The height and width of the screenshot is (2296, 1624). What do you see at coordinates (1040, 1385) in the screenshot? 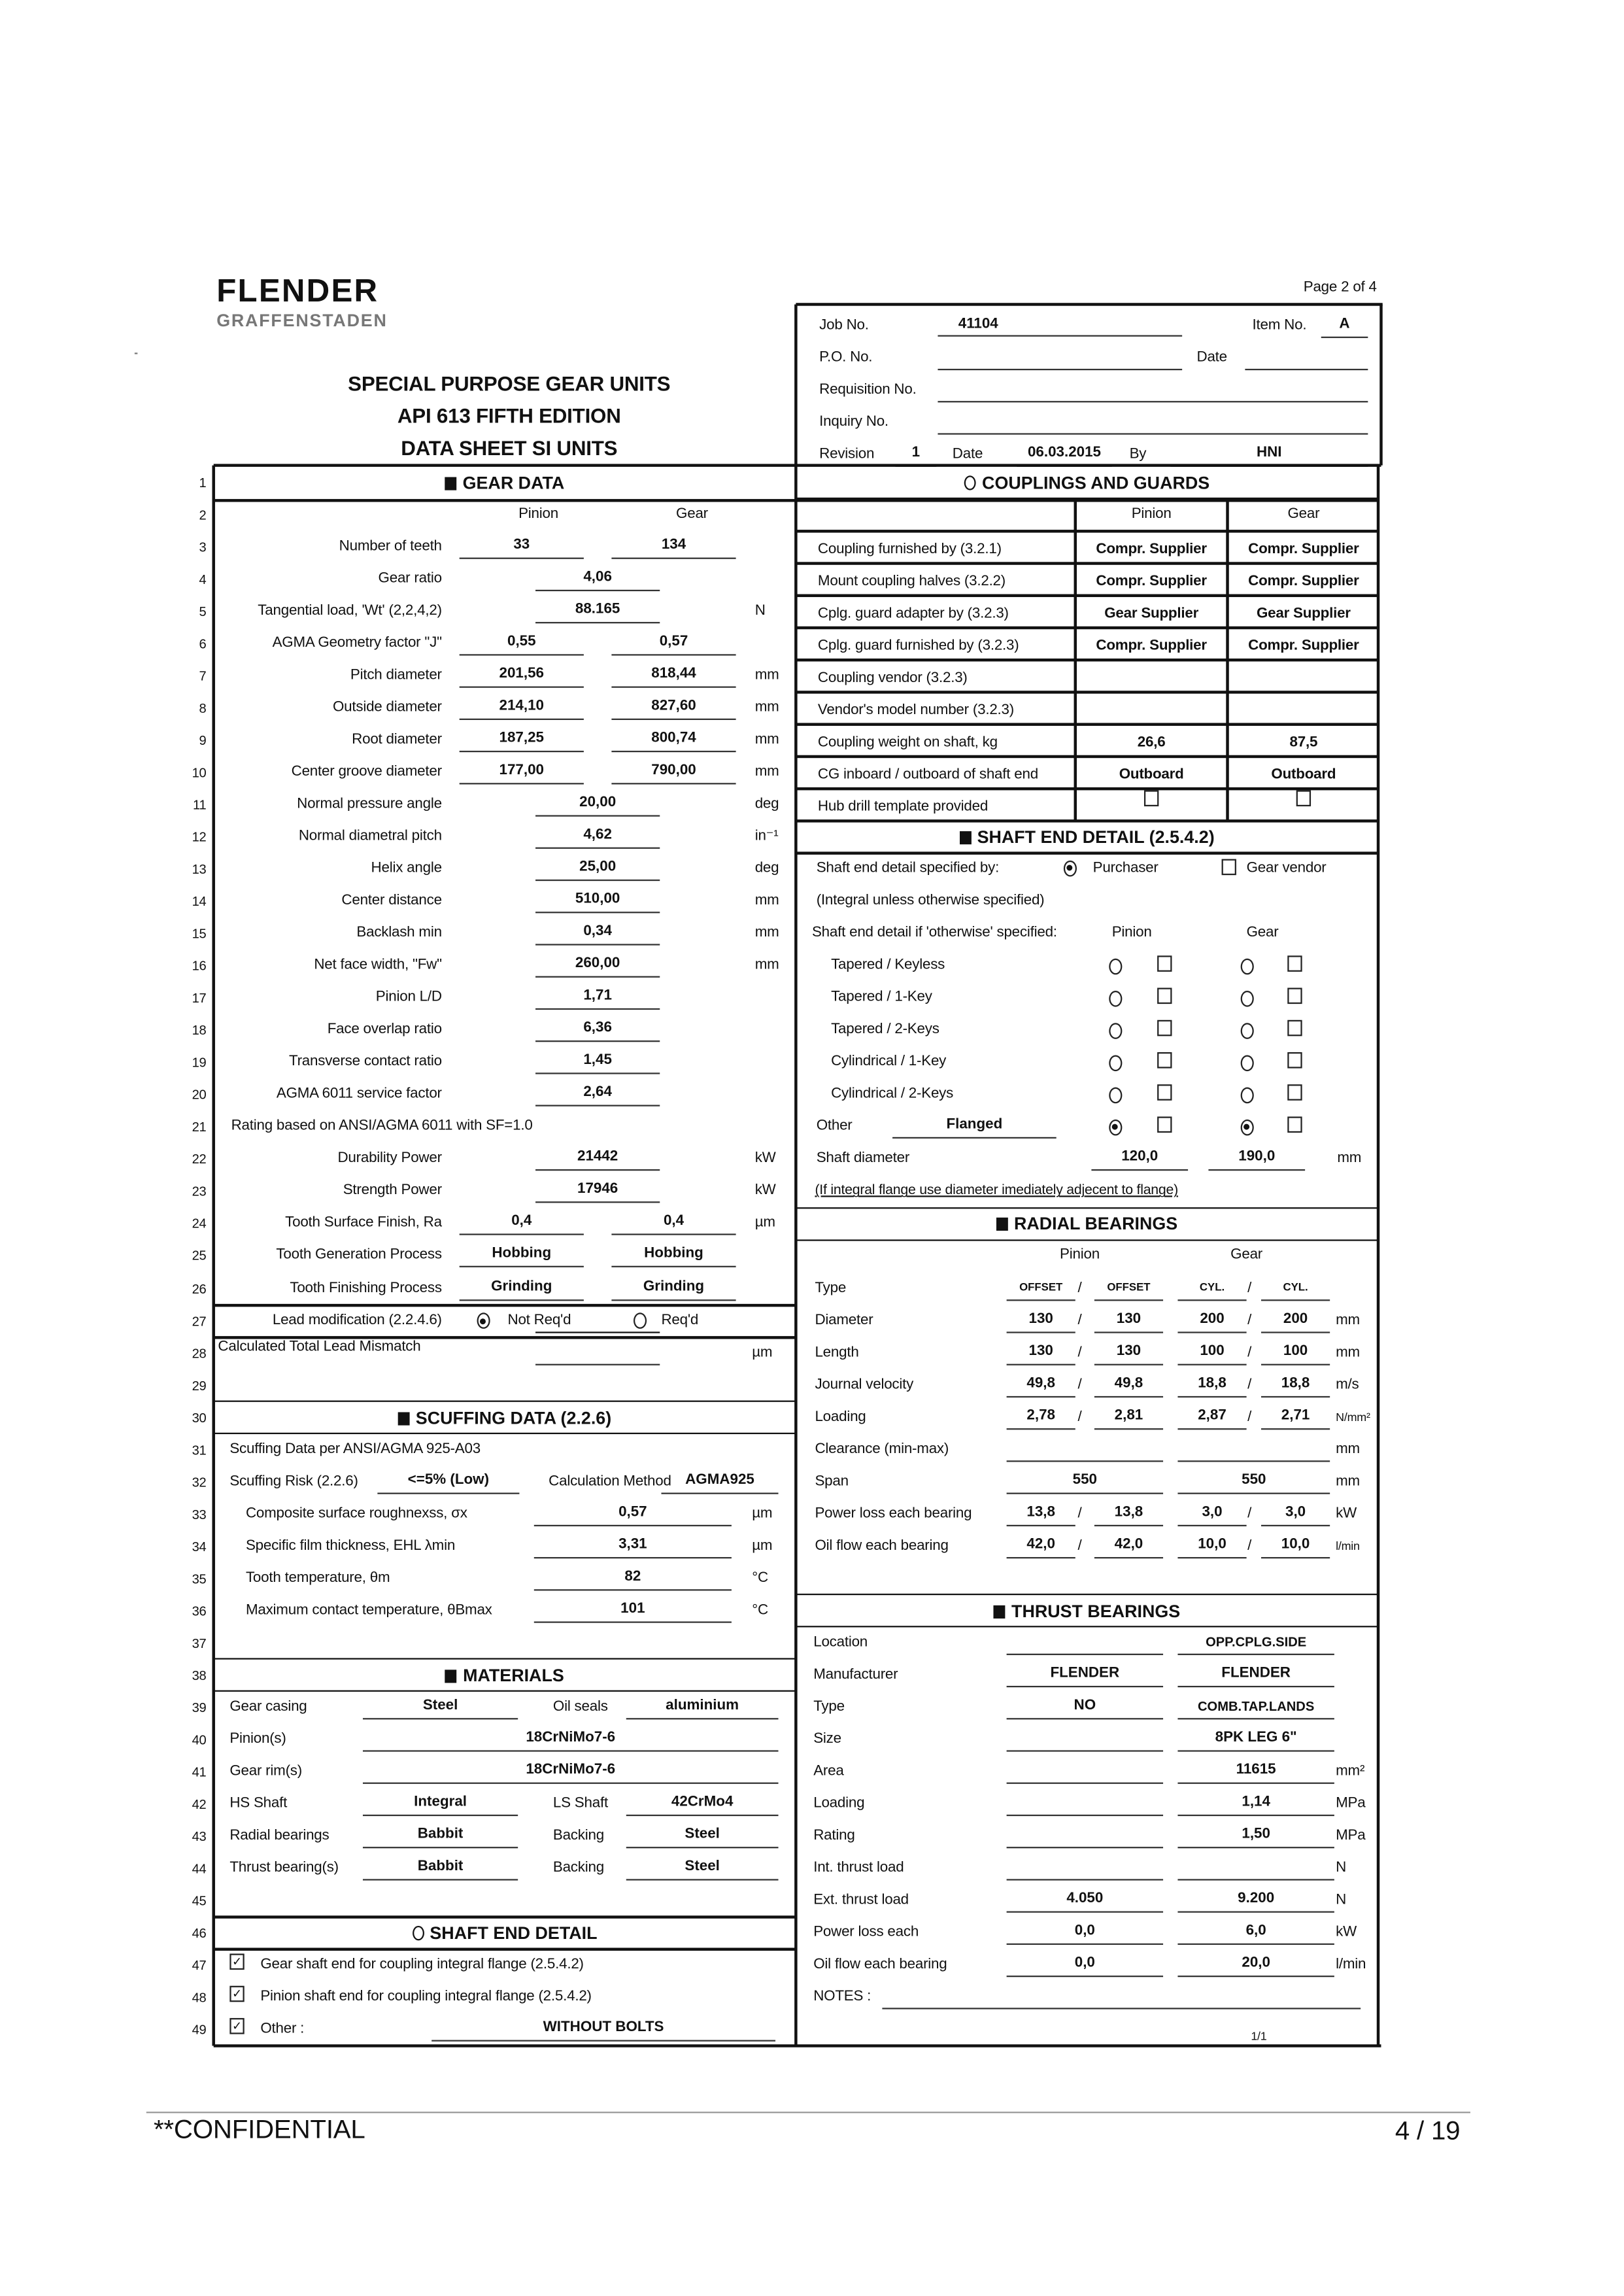
I see `value-field: 49,8` at bounding box center [1040, 1385].